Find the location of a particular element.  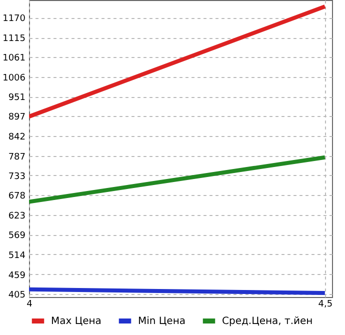

y-tick-label: 514 is located at coordinates (17, 255).